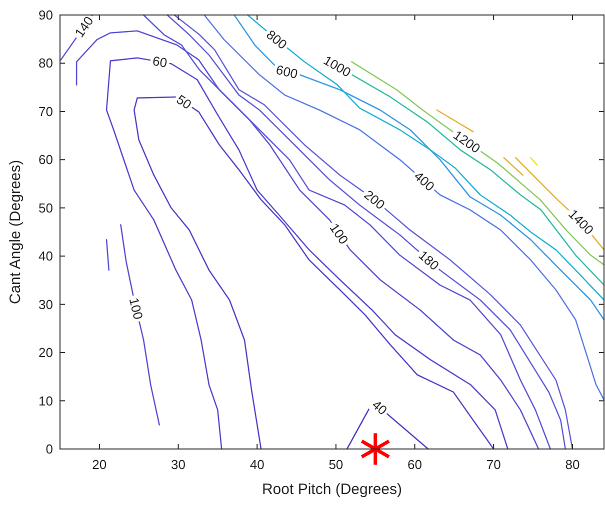  Describe the element at coordinates (15, 232) in the screenshot. I see `y-axis-title: Cant Angle (Degrees)` at that location.